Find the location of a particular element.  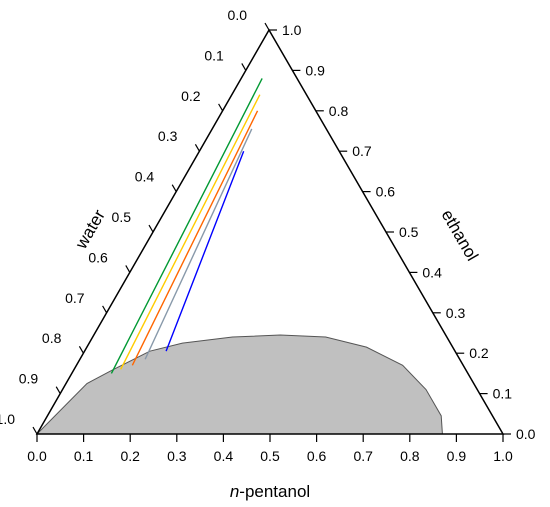

left-tick-label: 1.0 is located at coordinates (7, 419).